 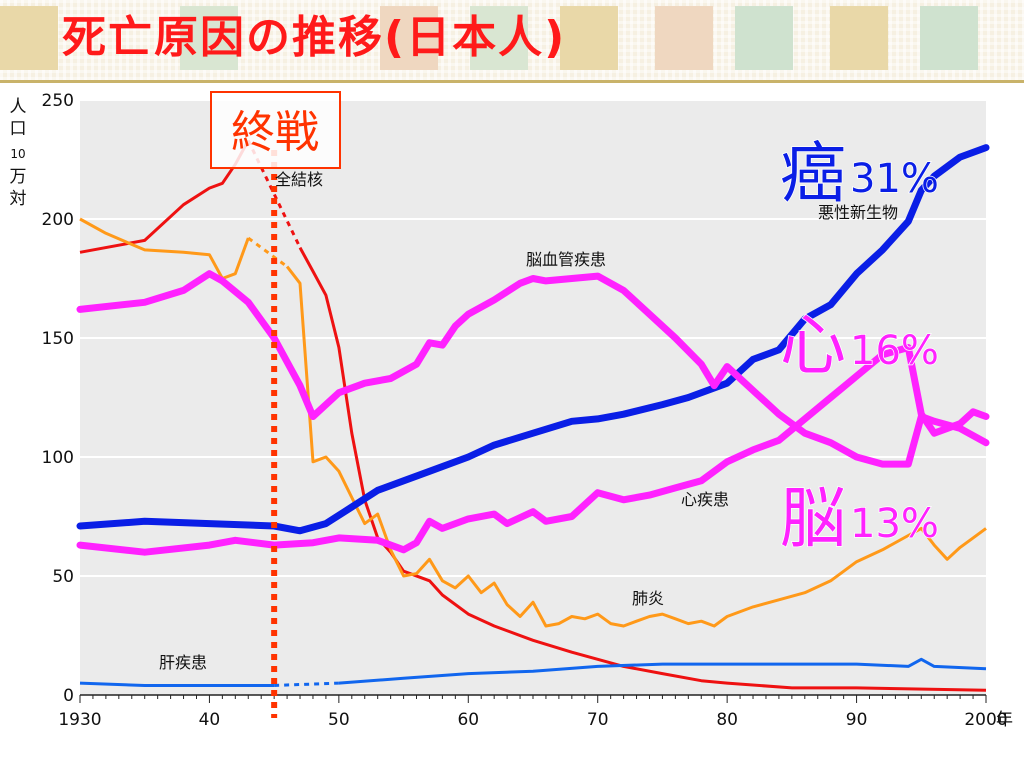 What do you see at coordinates (339, 720) in the screenshot?
I see `x-tick-label: 50` at bounding box center [339, 720].